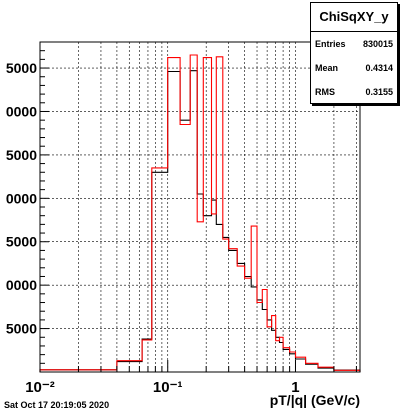 The image size is (400, 414). What do you see at coordinates (330, 44) in the screenshot?
I see `stats-label-entries: Entries` at bounding box center [330, 44].